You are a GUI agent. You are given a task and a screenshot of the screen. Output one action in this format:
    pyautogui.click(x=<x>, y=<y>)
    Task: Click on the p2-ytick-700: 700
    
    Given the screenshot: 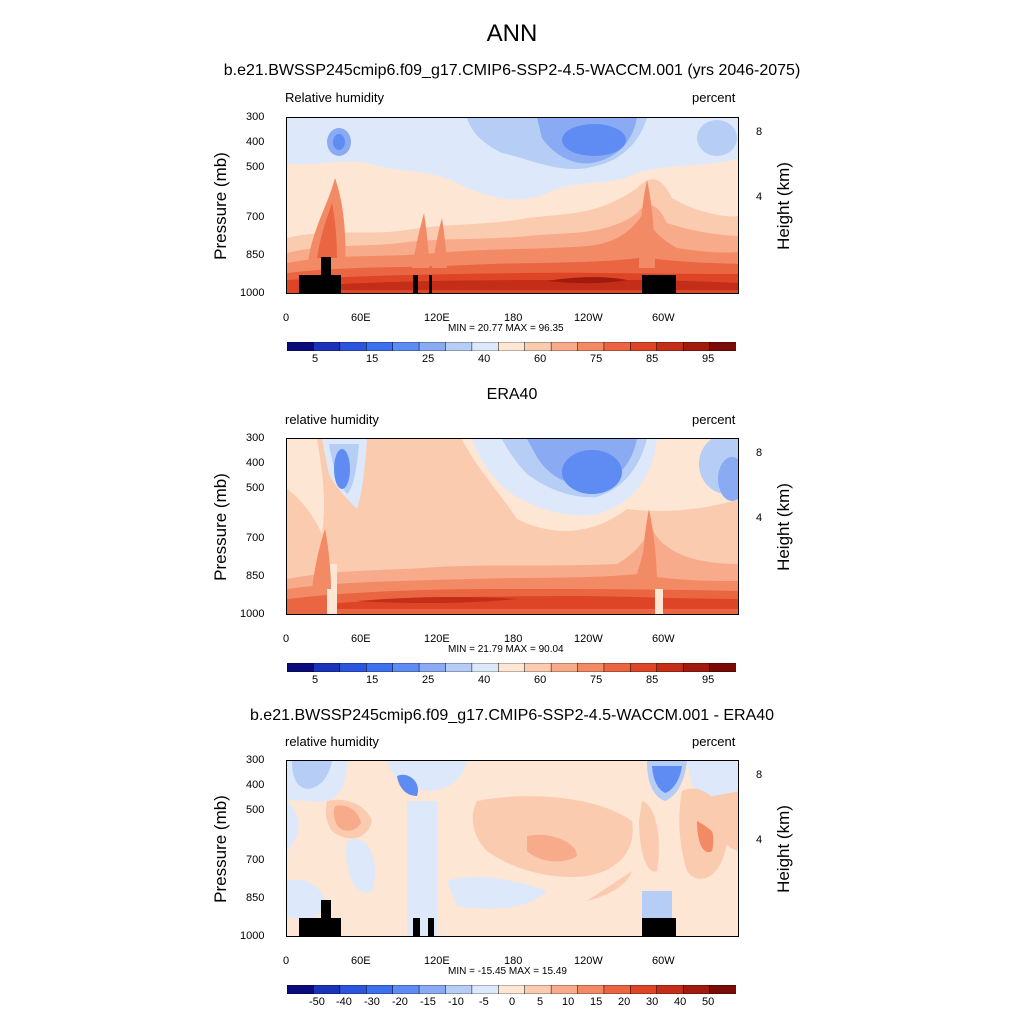 What is the action you would take?
    pyautogui.click(x=255, y=538)
    